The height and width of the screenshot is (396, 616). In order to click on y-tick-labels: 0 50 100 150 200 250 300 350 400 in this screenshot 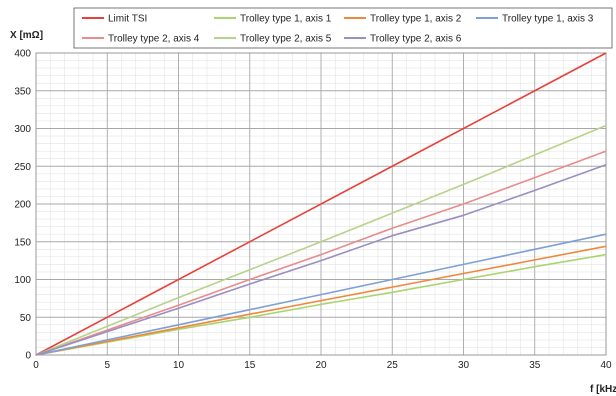, I will do `click(22, 205)`.